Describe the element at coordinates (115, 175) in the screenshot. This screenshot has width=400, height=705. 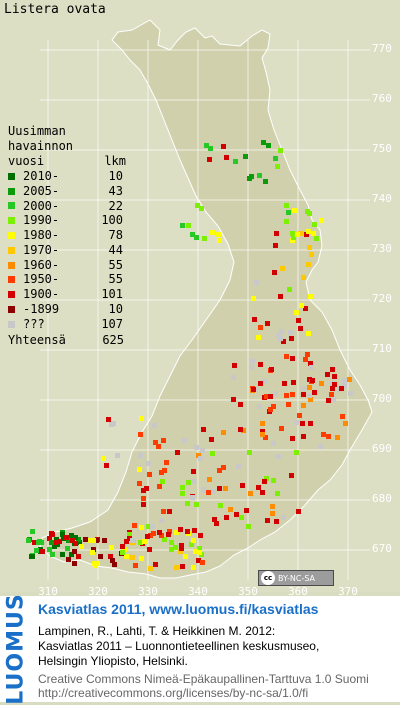
I see `legend-count: 10` at that location.